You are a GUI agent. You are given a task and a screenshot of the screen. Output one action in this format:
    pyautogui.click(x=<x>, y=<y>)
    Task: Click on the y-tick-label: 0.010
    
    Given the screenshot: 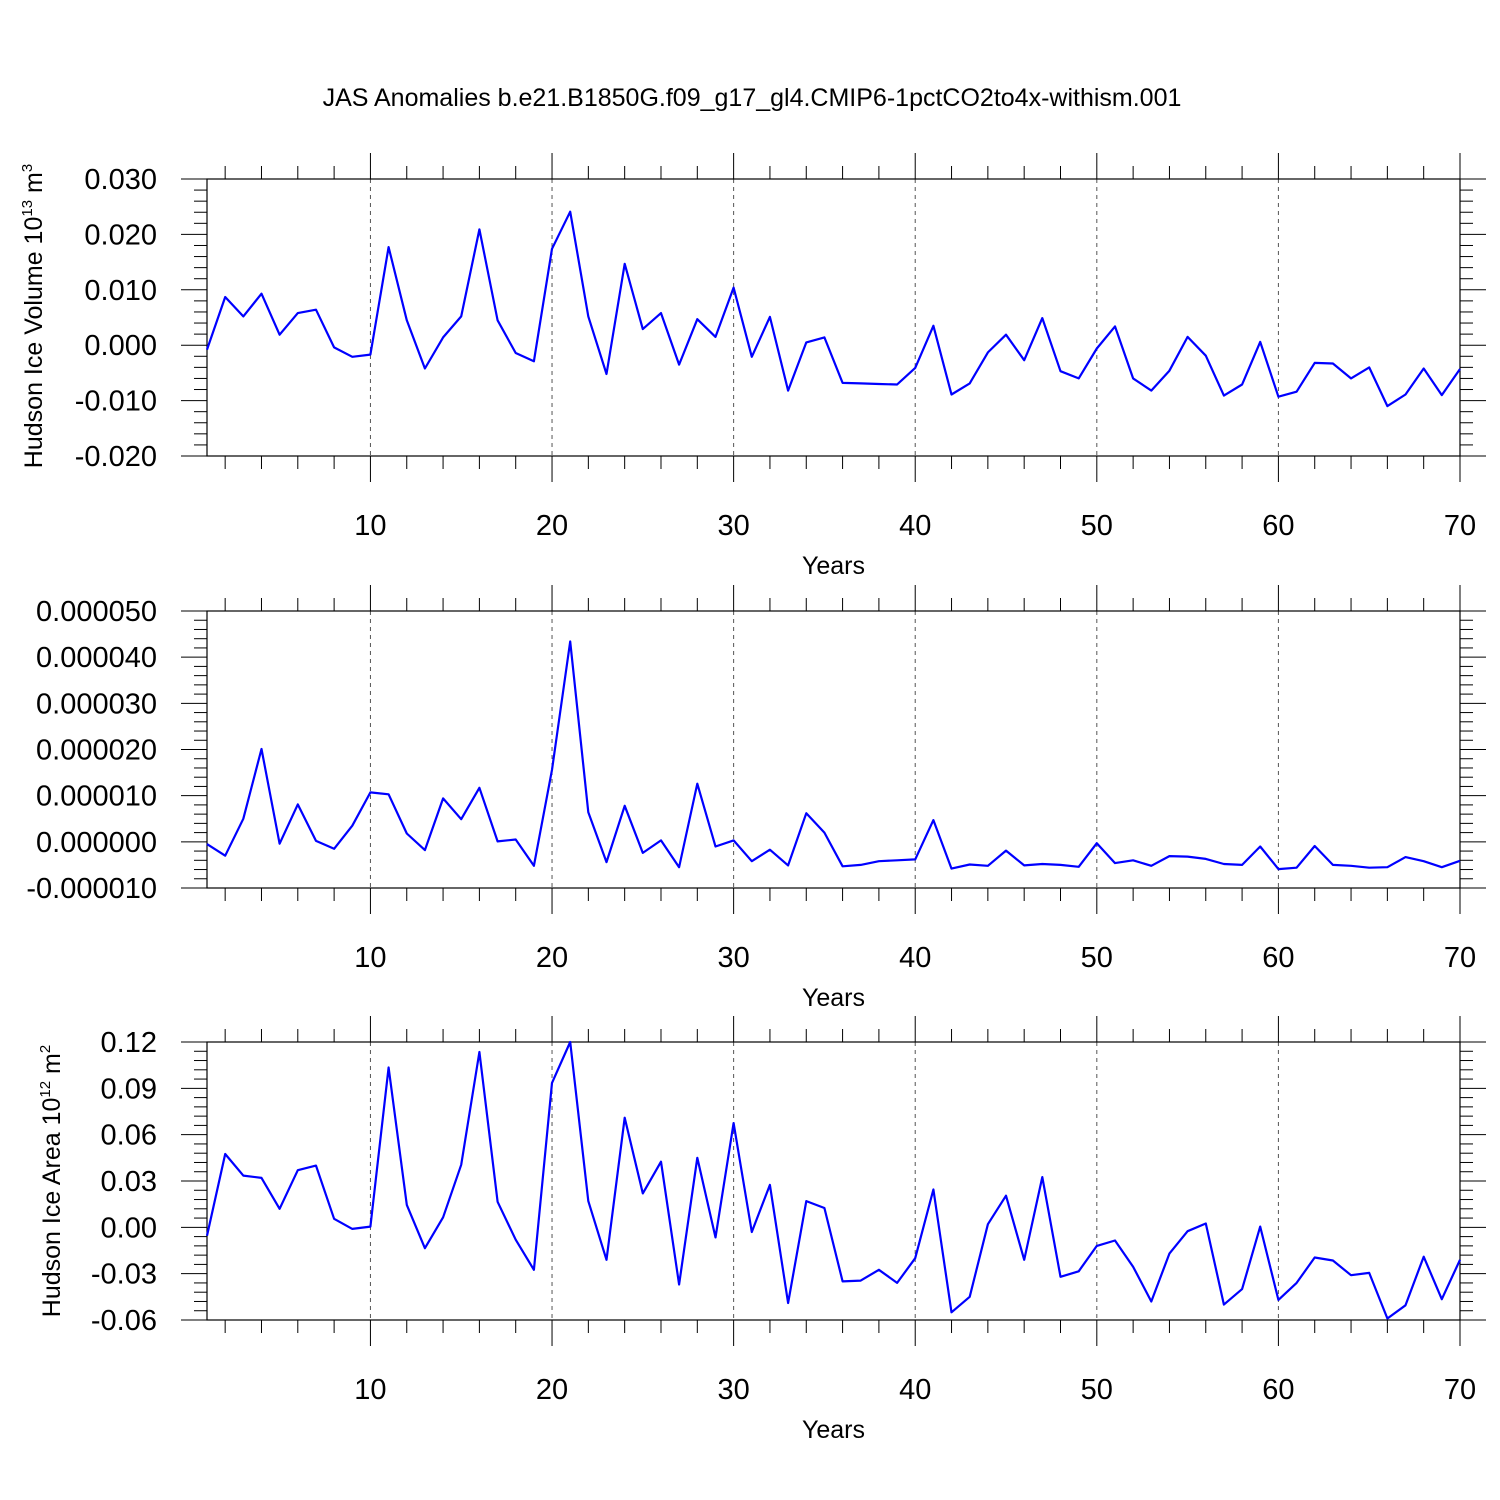 What is the action you would take?
    pyautogui.click(x=120, y=291)
    